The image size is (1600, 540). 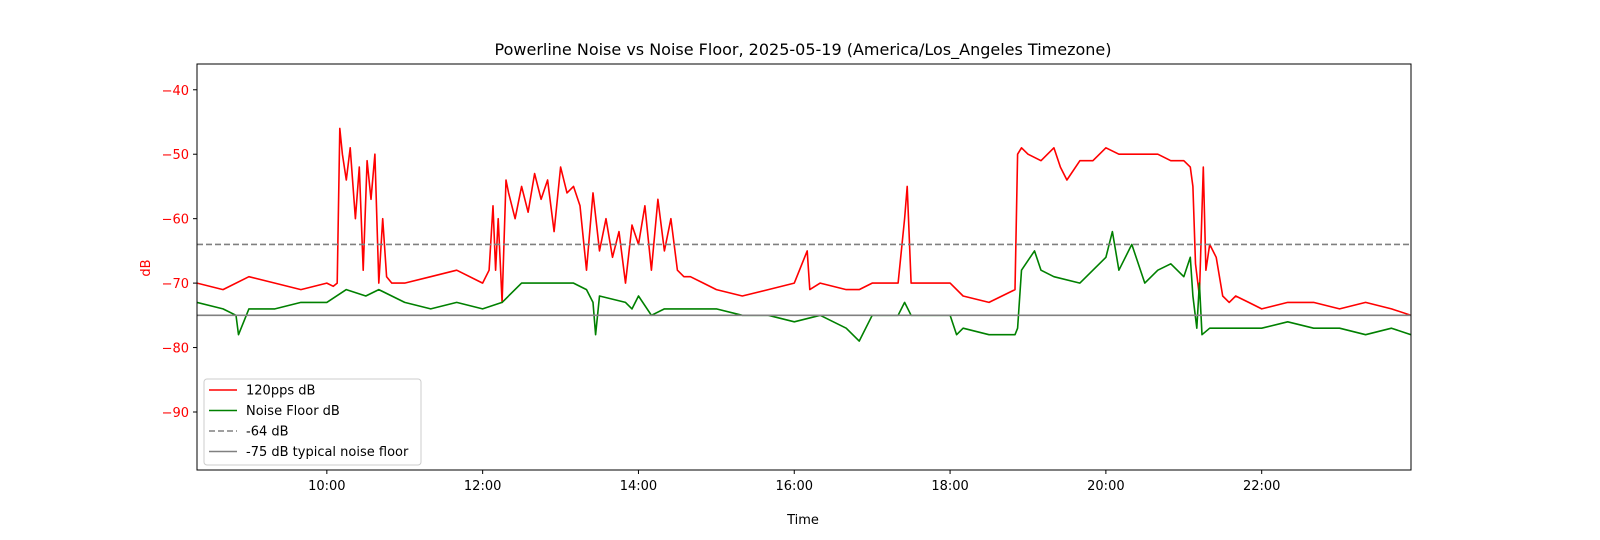 What do you see at coordinates (267, 432) in the screenshot?
I see `legend-label-64-db: -64 dB` at bounding box center [267, 432].